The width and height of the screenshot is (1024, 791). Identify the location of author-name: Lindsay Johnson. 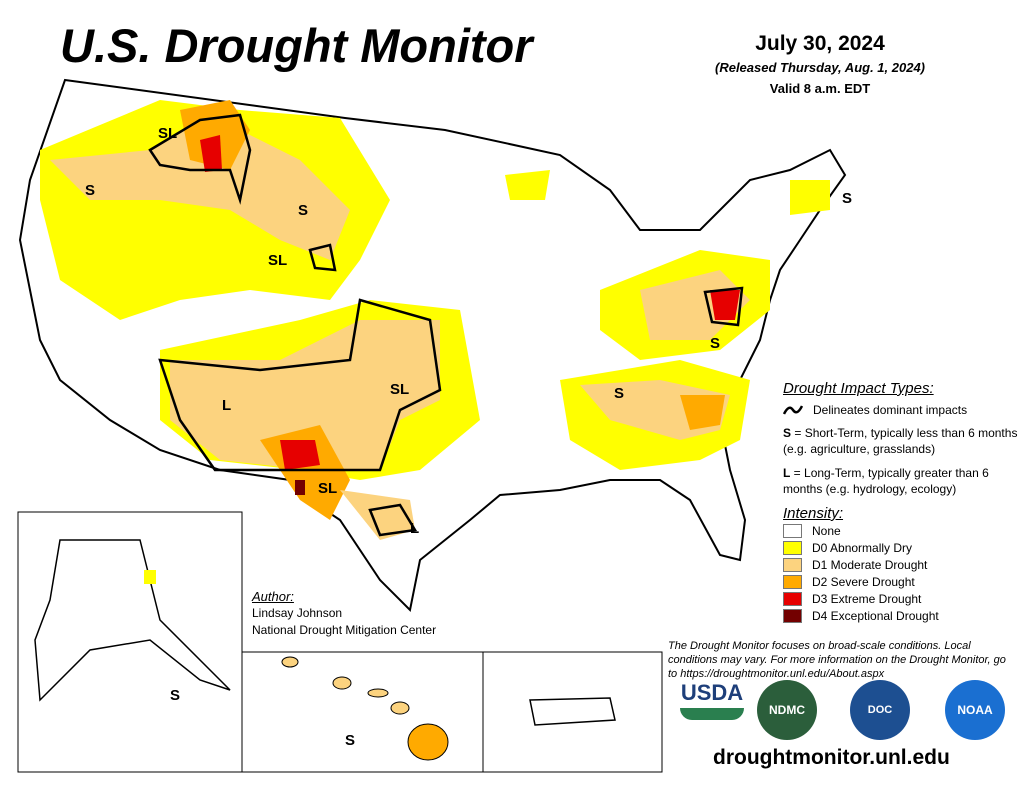
(297, 613).